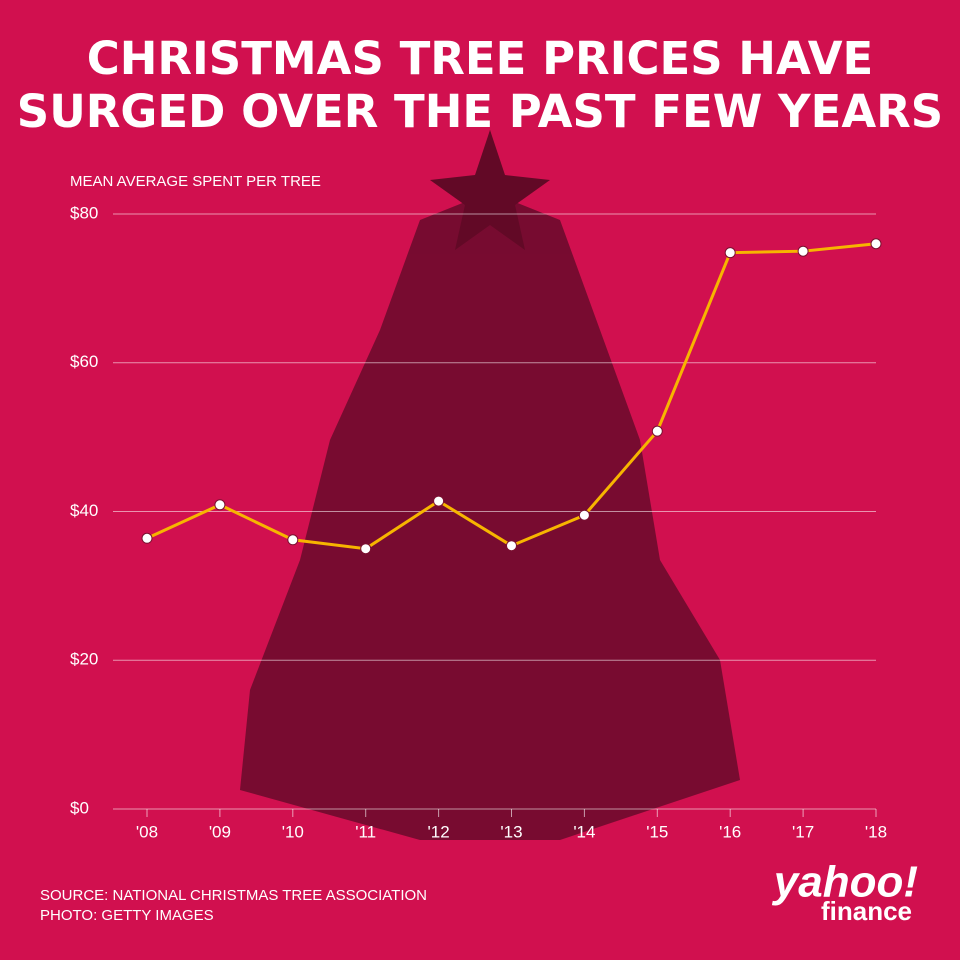 The width and height of the screenshot is (960, 960). Describe the element at coordinates (365, 831) in the screenshot. I see `x-tick-label: '11` at that location.